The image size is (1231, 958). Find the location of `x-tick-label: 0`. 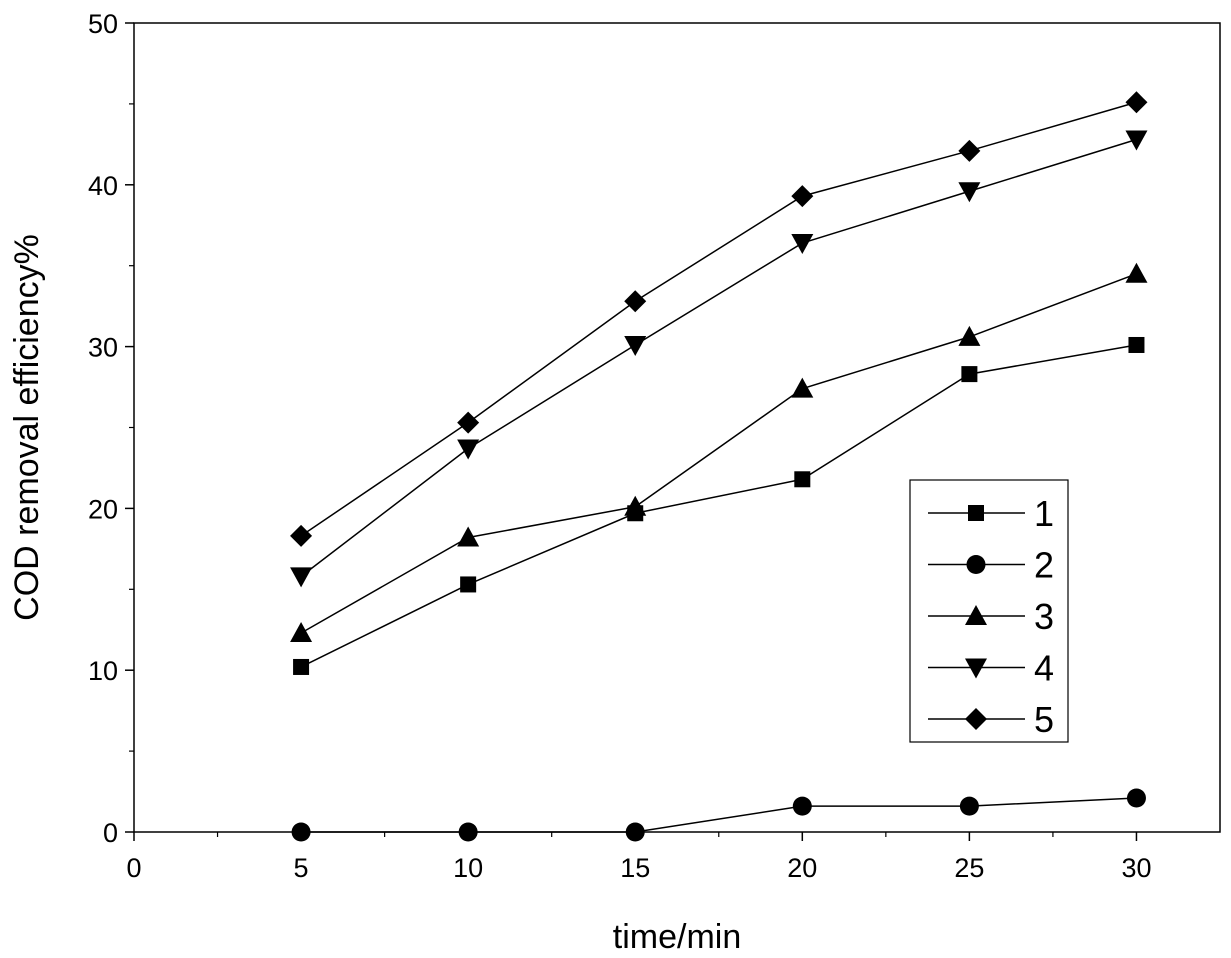

x-tick-label: 0 is located at coordinates (133, 868).